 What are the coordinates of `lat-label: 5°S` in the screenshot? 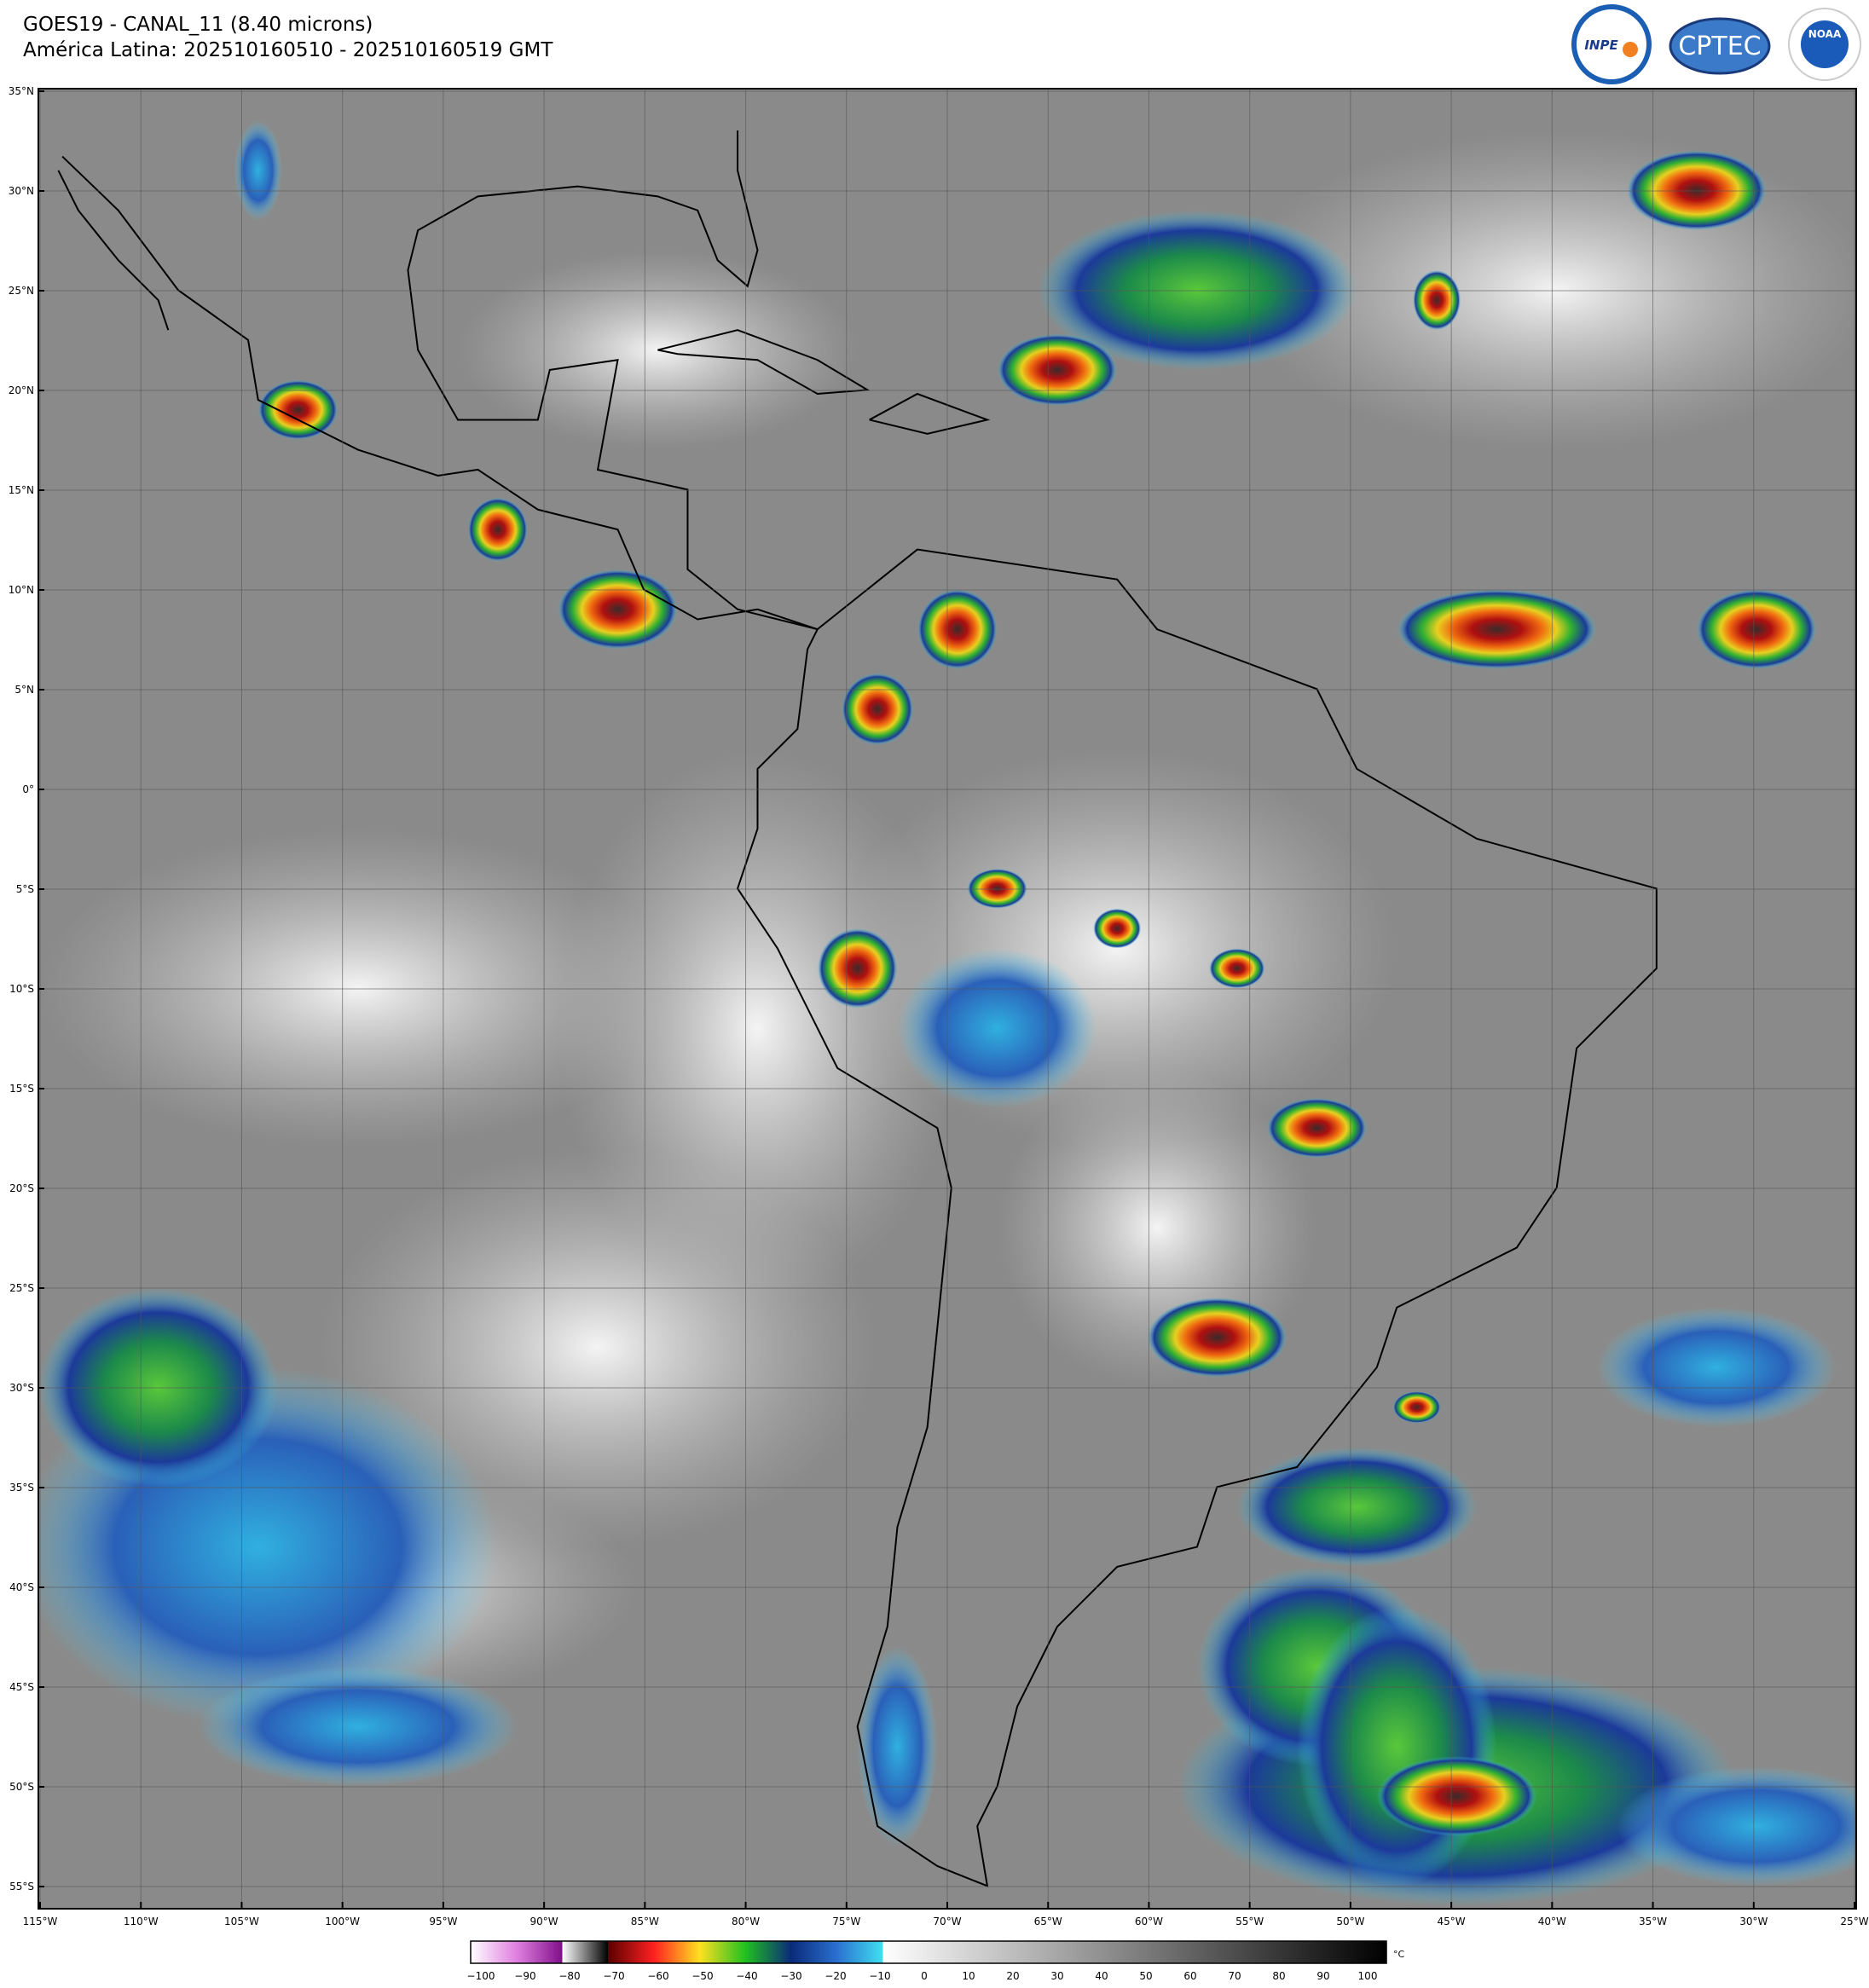 It's located at (25, 889).